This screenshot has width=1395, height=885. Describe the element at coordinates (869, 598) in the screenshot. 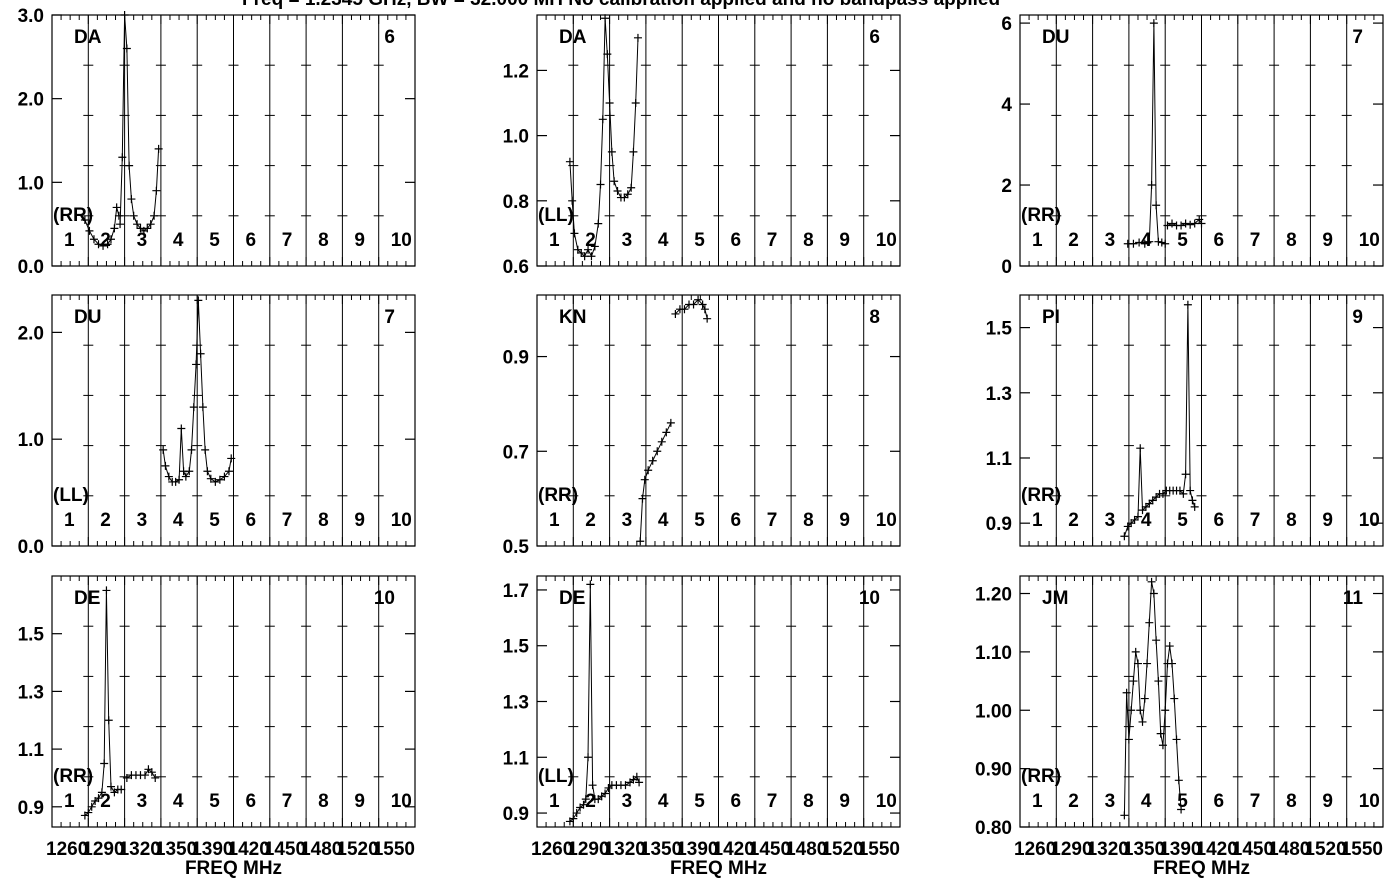

I see `panel-number: 10` at that location.